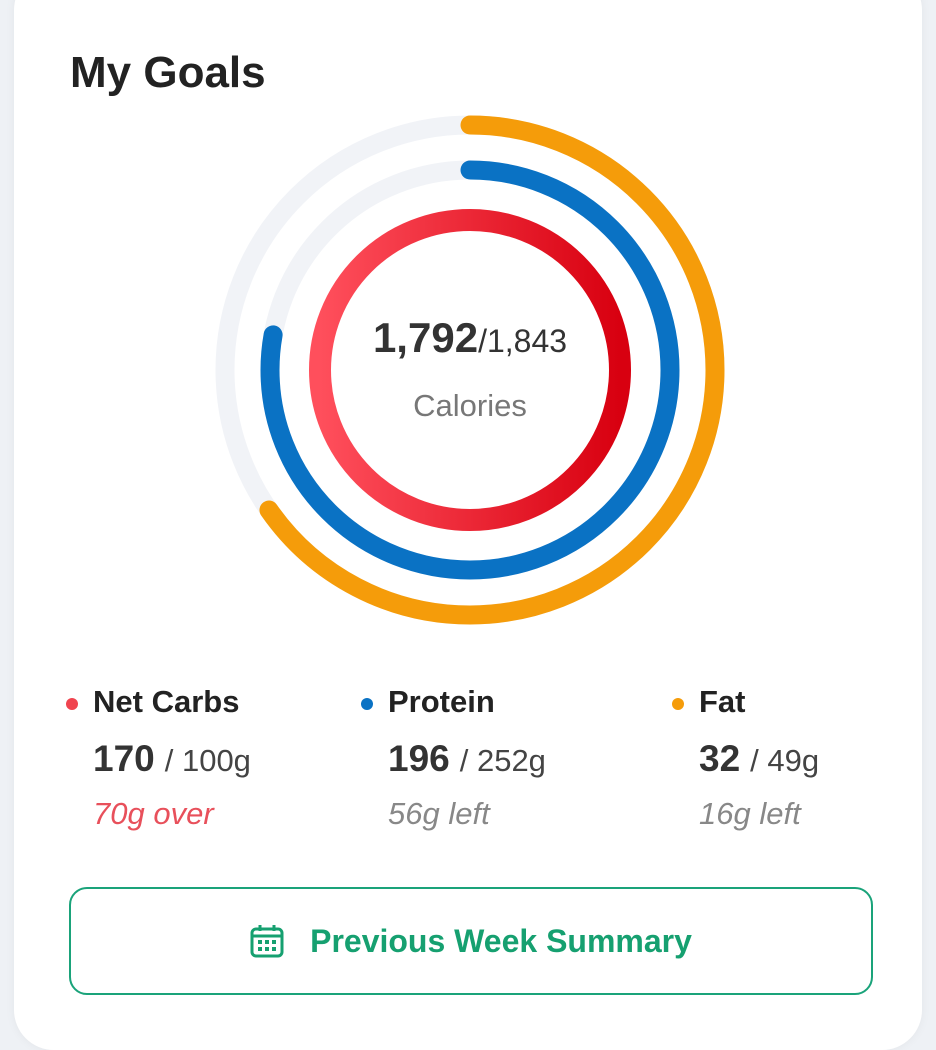 Image resolution: width=936 pixels, height=1050 pixels. I want to click on macro-values: 170 / 100g, so click(172, 759).